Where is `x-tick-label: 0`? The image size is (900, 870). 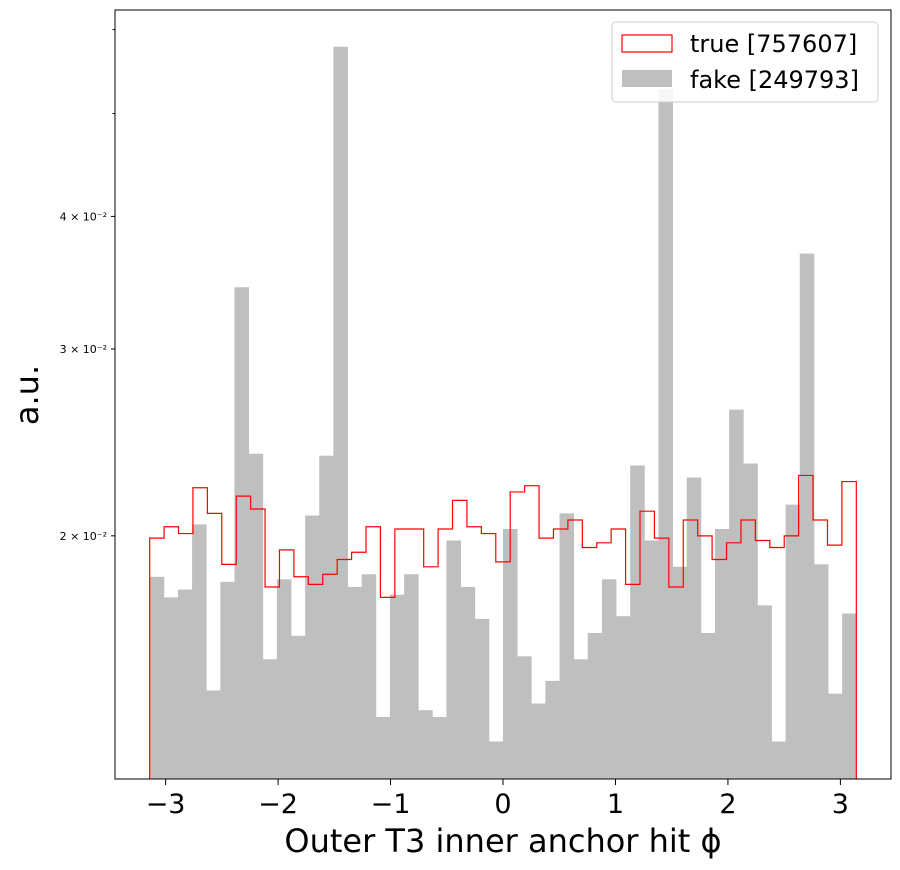
x-tick-label: 0 is located at coordinates (502, 804).